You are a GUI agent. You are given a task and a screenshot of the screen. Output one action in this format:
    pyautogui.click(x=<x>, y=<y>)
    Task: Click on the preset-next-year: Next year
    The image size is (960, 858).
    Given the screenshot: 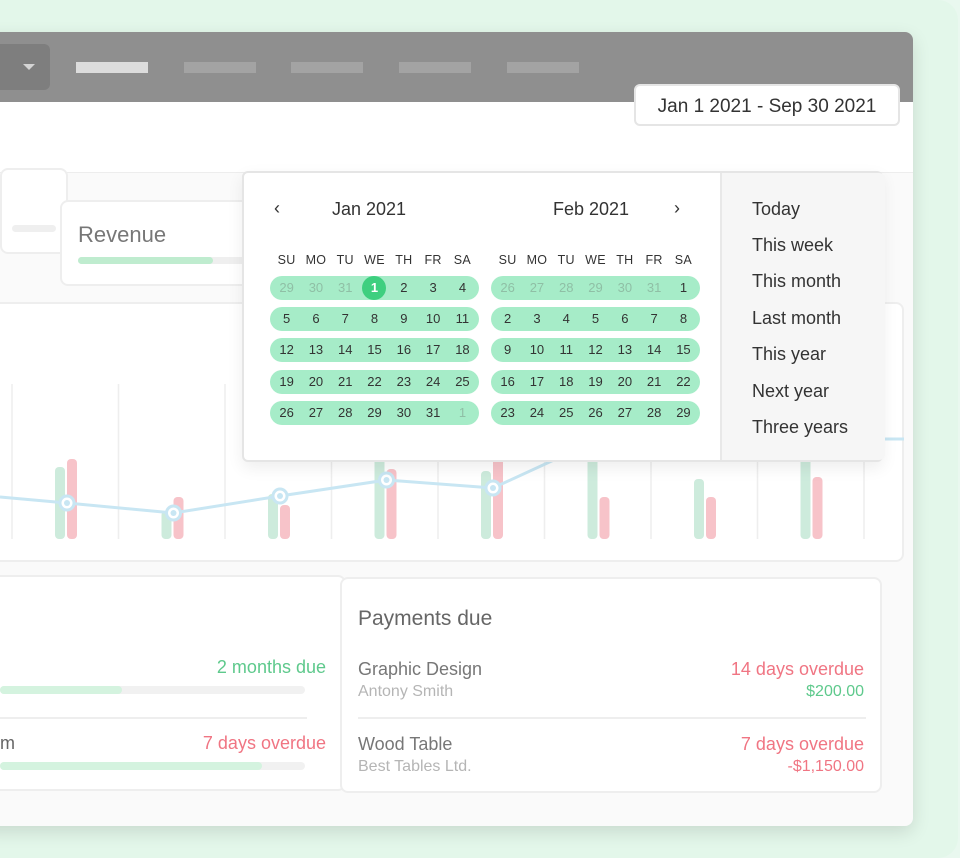 What is the action you would take?
    pyautogui.click(x=791, y=391)
    